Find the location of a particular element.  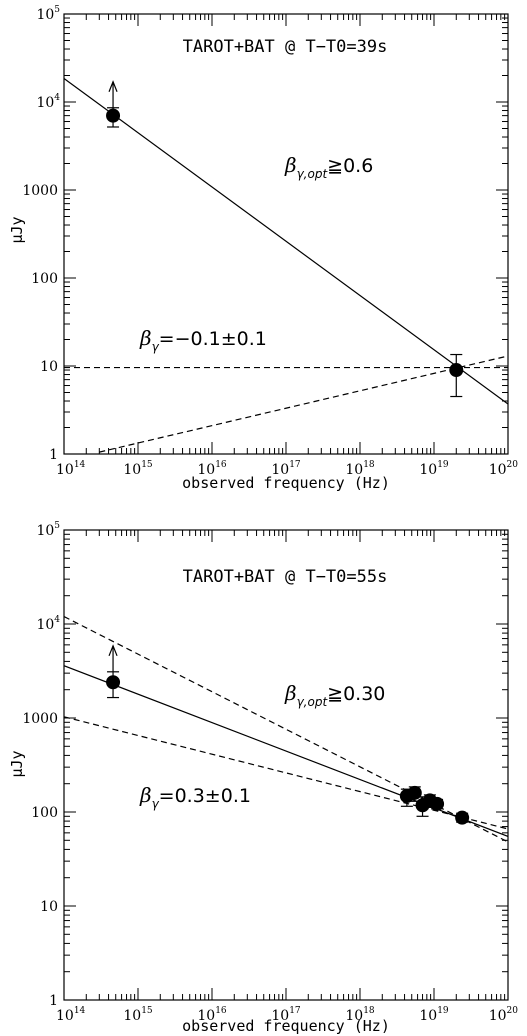

beta-annotation: βγ=−0.1±0.1 is located at coordinates (203, 340).